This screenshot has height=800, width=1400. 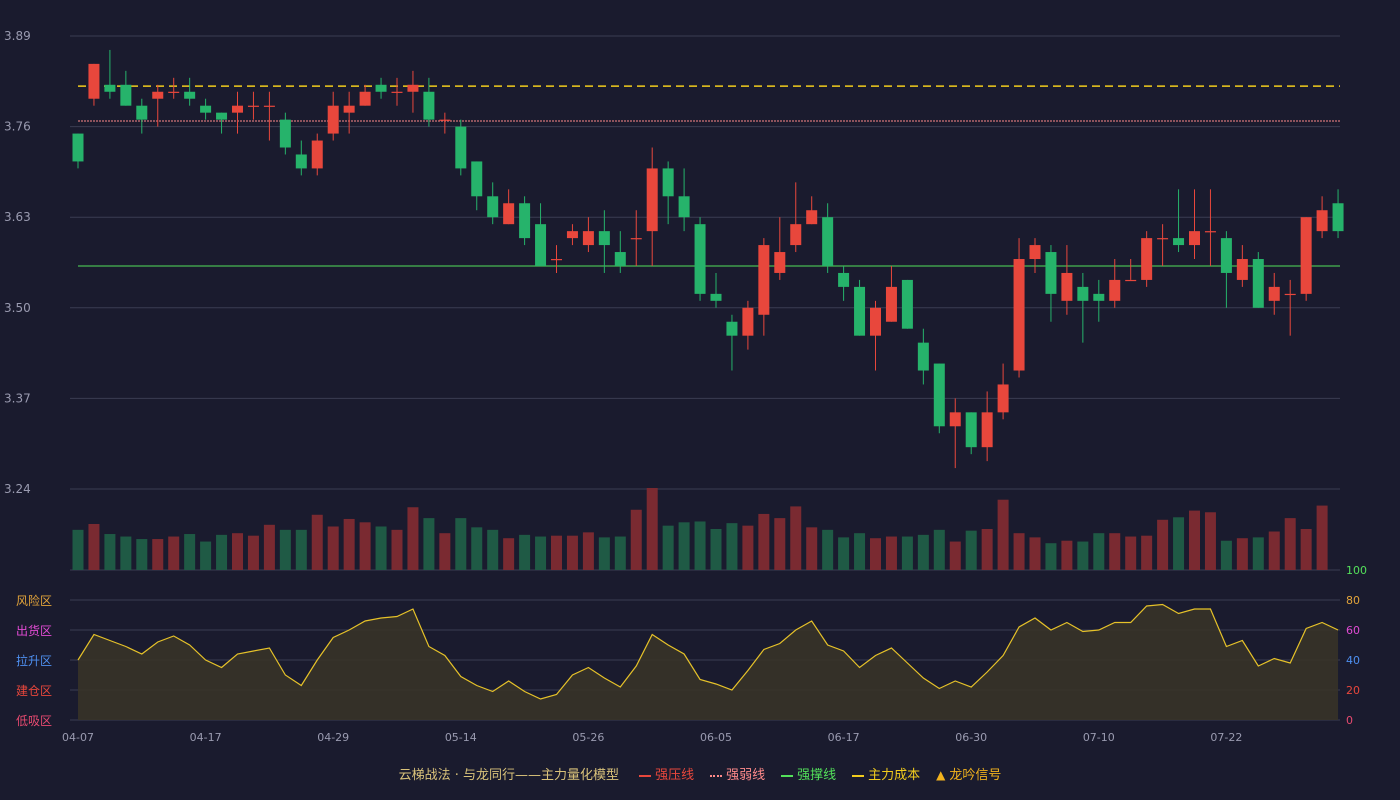 I want to click on zone-label: 建仓区, so click(x=34, y=691).